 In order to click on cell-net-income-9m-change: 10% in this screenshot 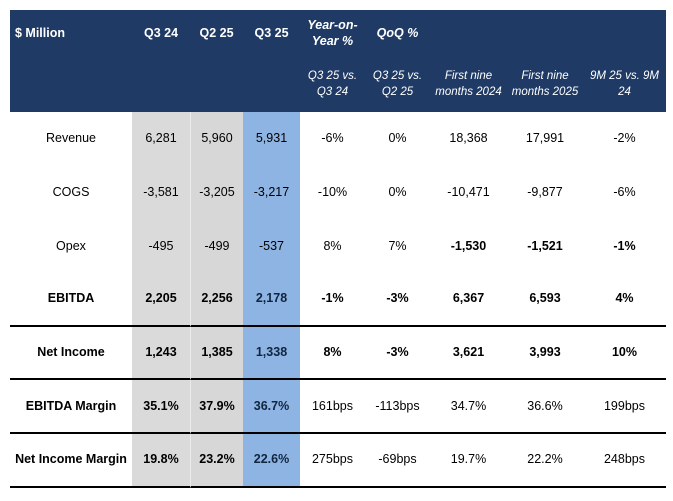, I will do `click(624, 354)`.